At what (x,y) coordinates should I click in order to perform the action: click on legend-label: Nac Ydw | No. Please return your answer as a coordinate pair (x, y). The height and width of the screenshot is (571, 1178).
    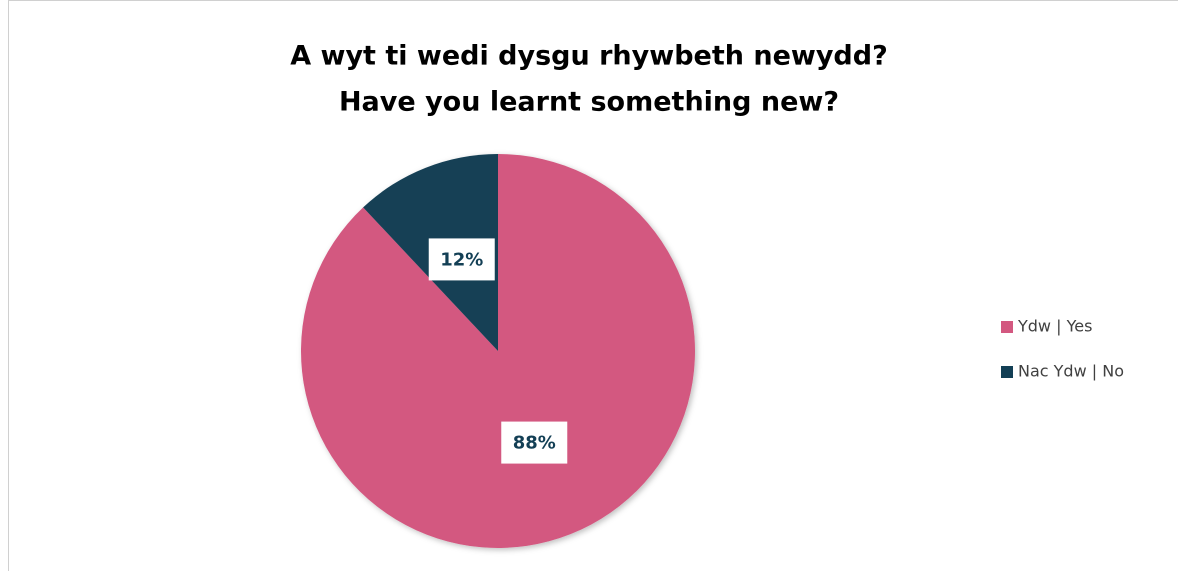
    Looking at the image, I should click on (1071, 371).